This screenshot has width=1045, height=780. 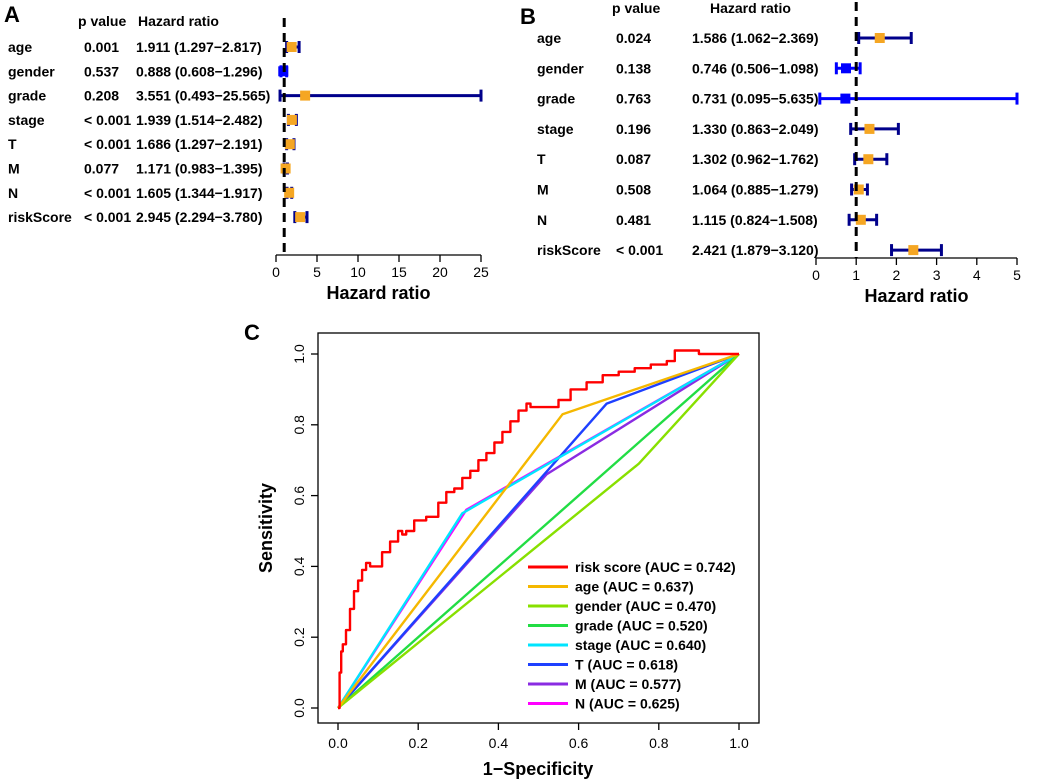 I want to click on row-pvalue: 0.481, so click(x=633, y=220).